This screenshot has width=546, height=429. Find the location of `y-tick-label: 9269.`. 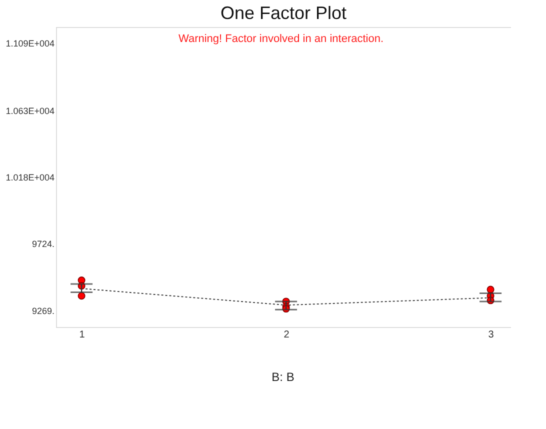

y-tick-label: 9269. is located at coordinates (43, 311).